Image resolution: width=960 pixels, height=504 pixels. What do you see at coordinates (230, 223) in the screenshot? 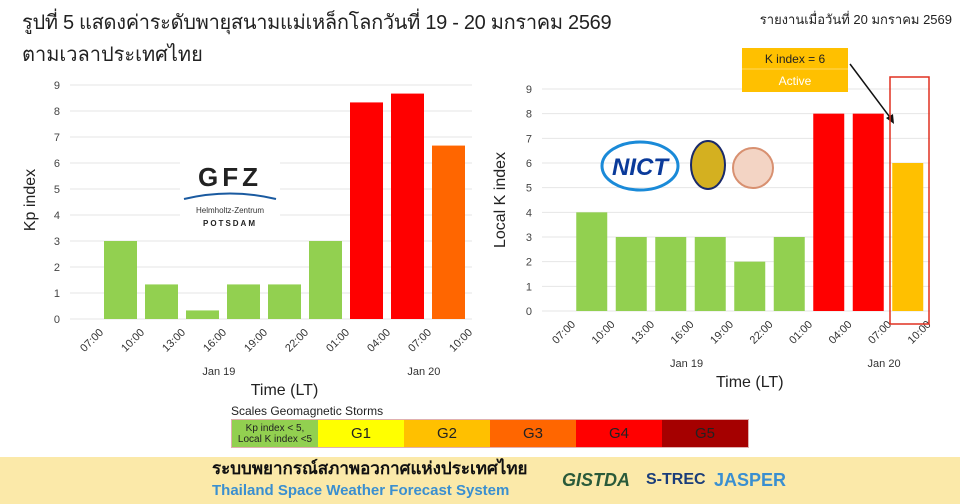
I see `gfz-logo-line2: POTSDAM` at bounding box center [230, 223].